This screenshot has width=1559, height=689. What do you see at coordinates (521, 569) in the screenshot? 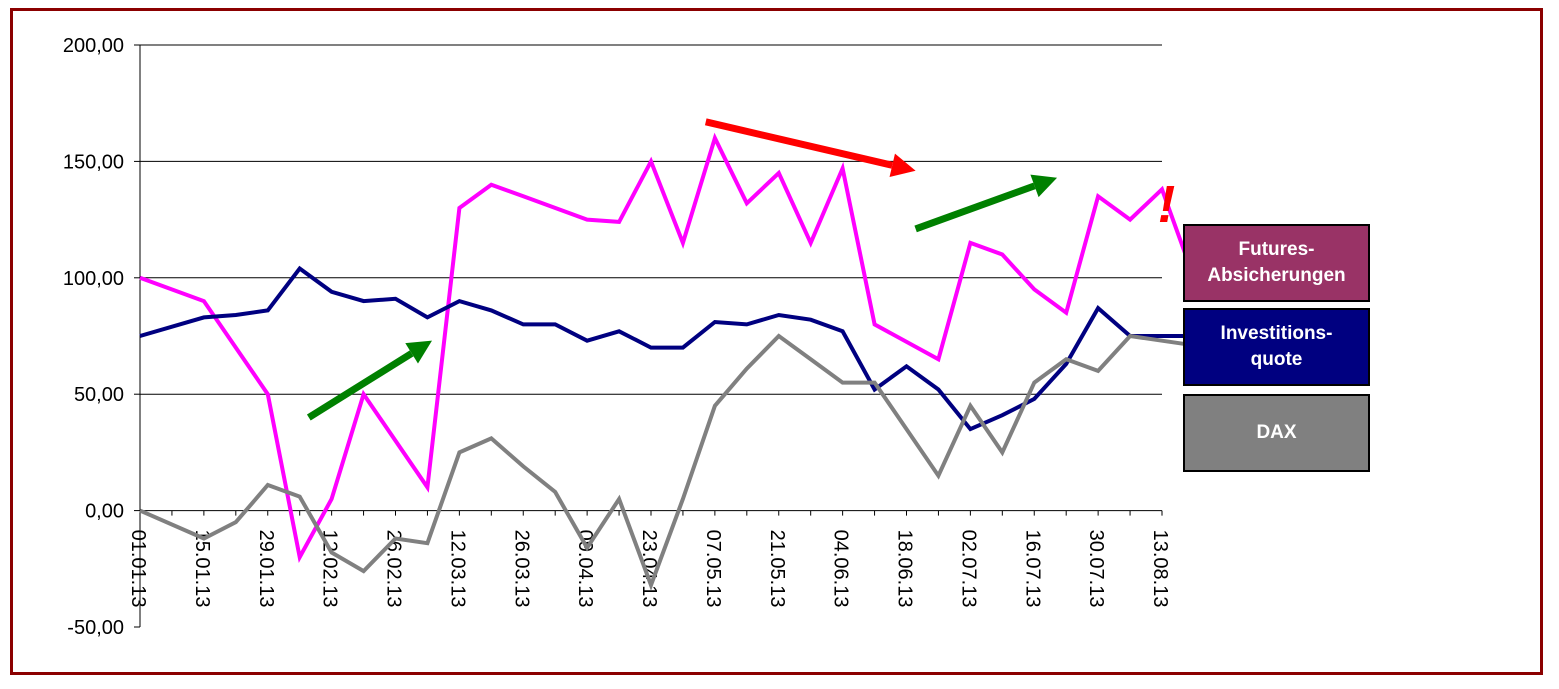
I see `x-tick-label: 26.03.13` at bounding box center [521, 569].